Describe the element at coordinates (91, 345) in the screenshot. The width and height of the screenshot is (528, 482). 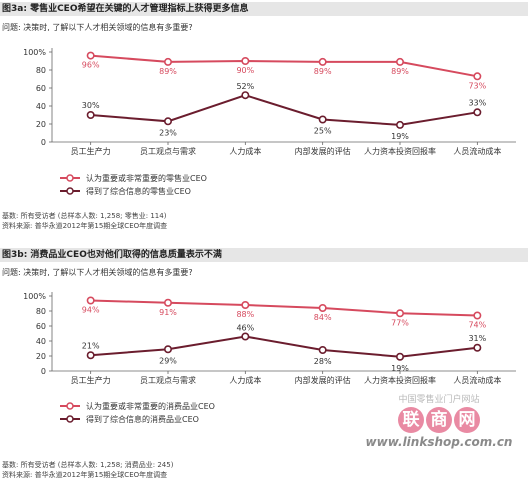
I see `data-label: 21%` at that location.